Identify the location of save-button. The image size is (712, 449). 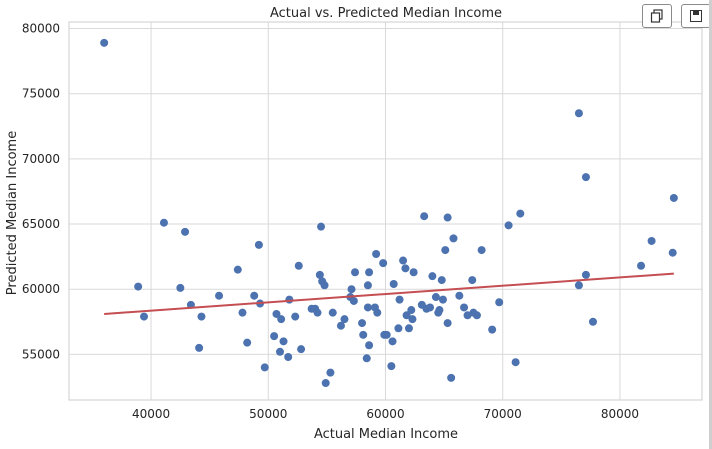
(696, 16).